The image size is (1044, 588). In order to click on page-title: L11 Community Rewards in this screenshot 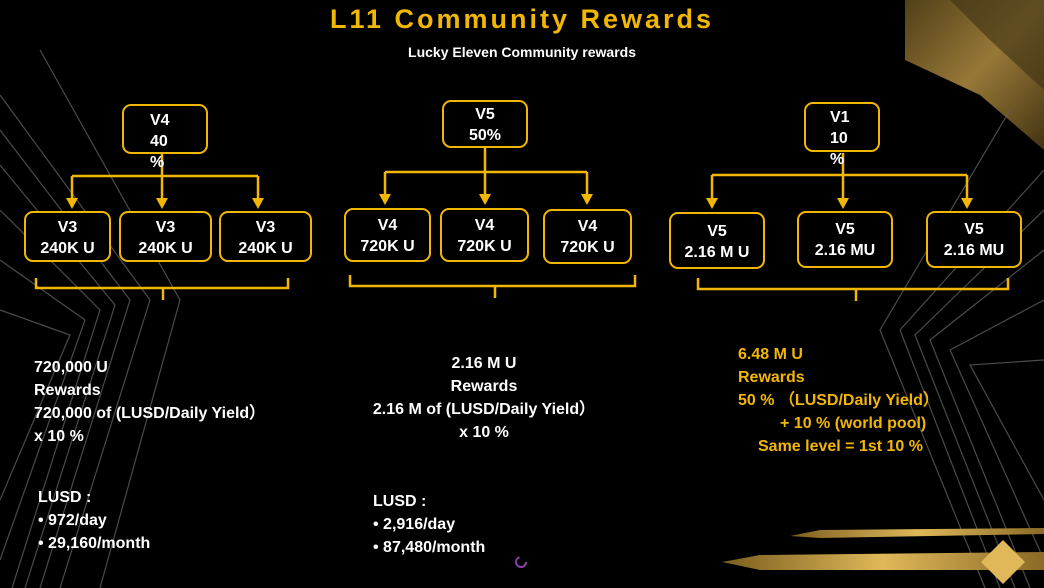, I will do `click(522, 19)`.